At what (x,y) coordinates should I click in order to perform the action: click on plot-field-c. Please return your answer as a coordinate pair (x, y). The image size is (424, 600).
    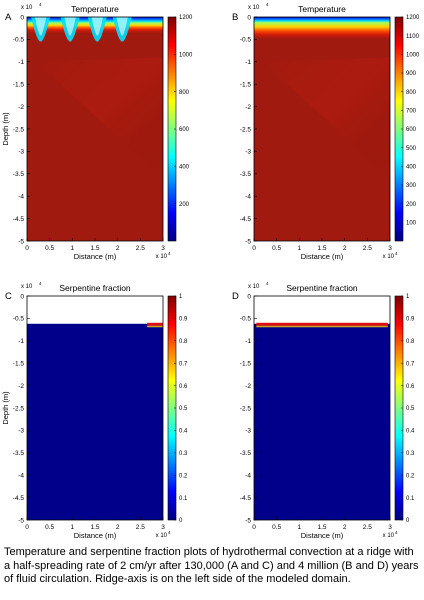
    Looking at the image, I should click on (95, 408).